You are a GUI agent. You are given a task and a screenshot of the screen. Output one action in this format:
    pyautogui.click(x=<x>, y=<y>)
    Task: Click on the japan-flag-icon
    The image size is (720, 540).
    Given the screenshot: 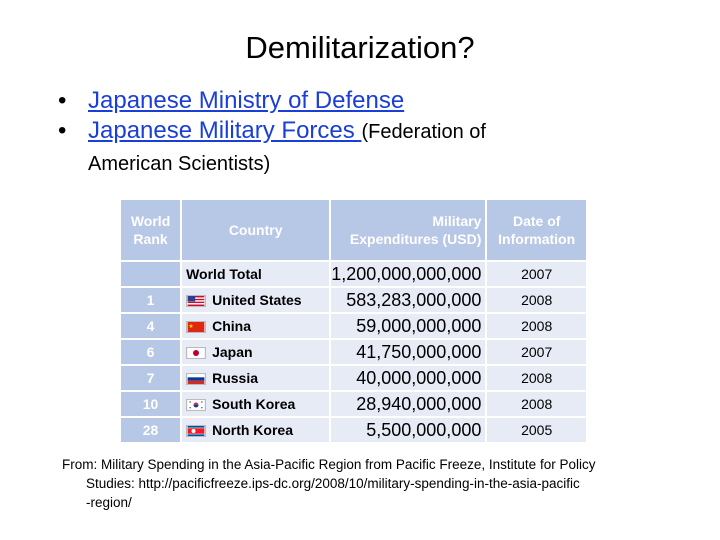 What is the action you would take?
    pyautogui.click(x=196, y=353)
    